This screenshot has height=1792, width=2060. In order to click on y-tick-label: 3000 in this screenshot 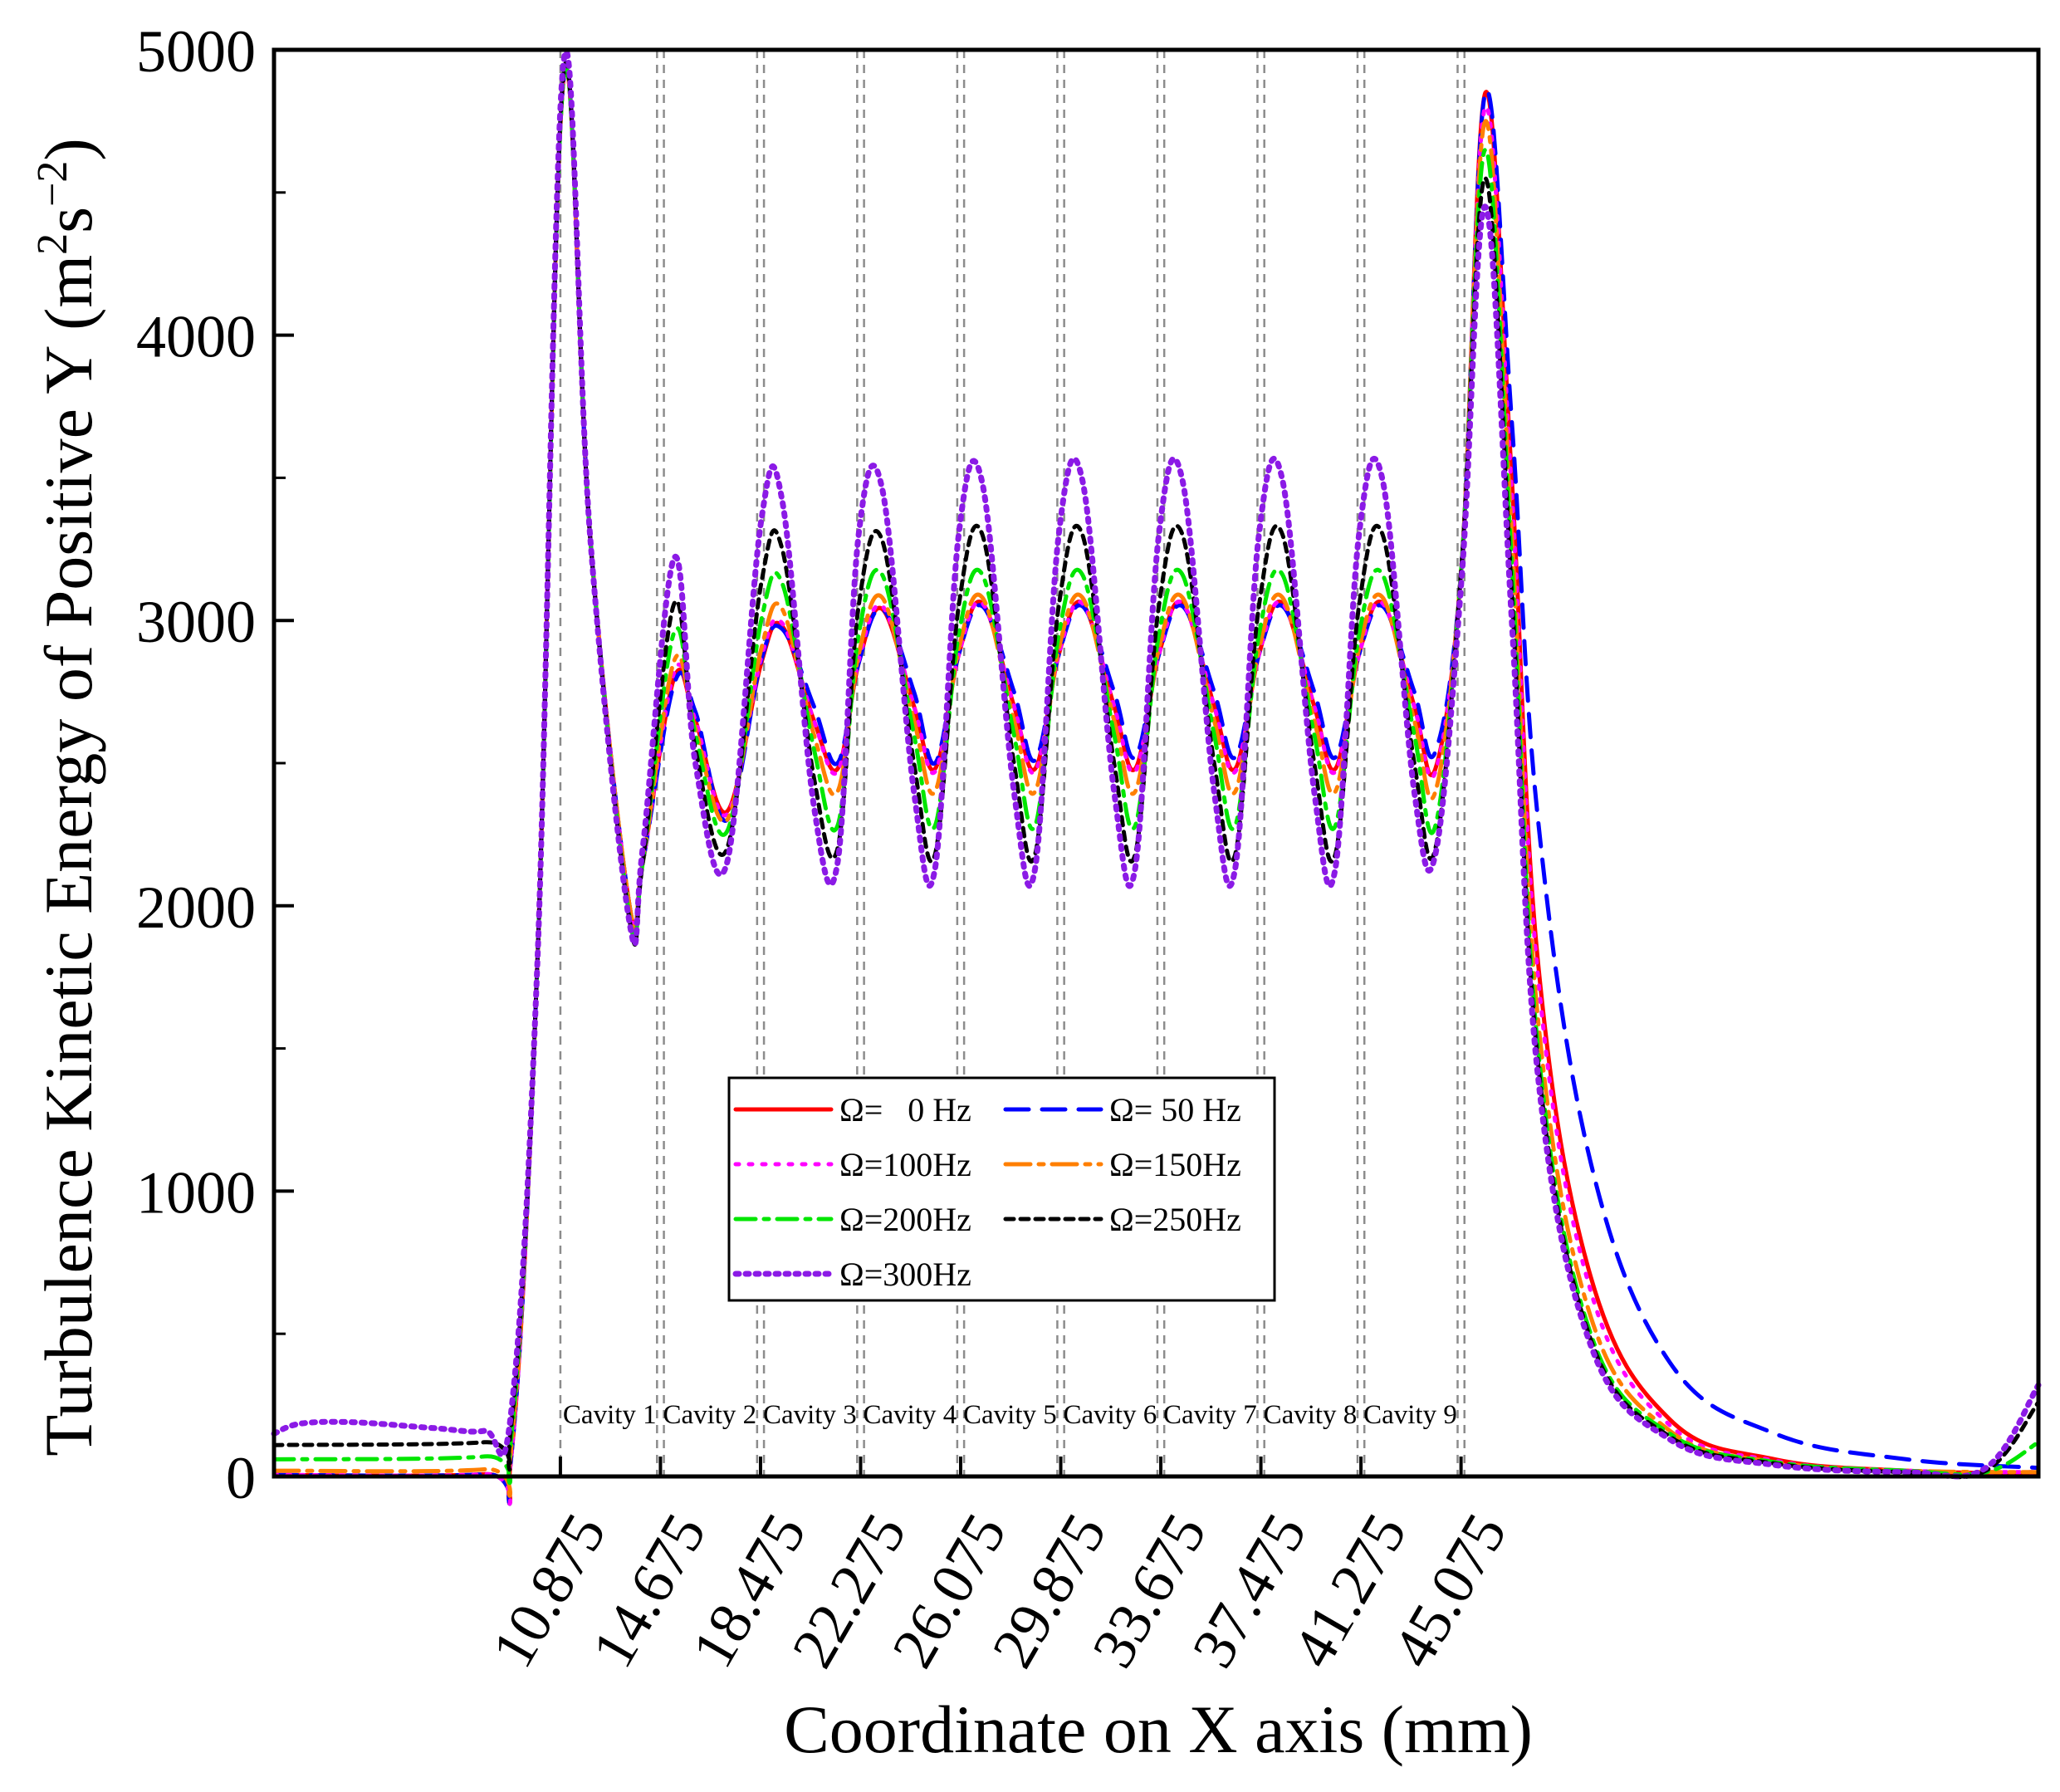, I will do `click(196, 622)`.